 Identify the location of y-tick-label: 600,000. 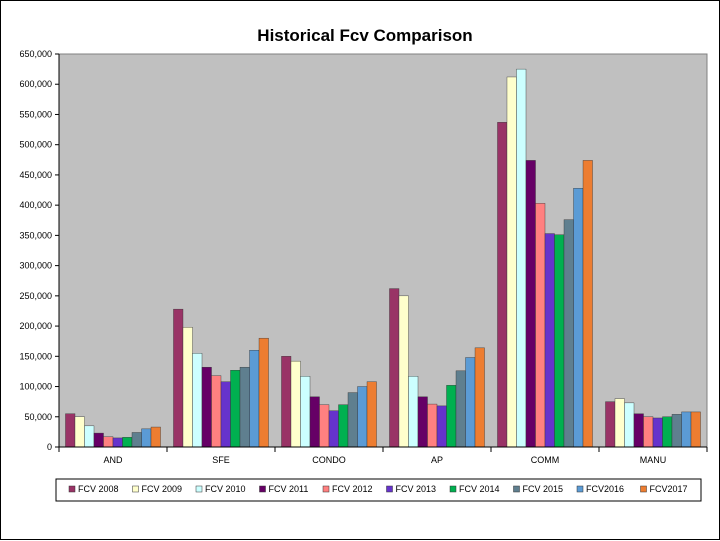
(35, 84).